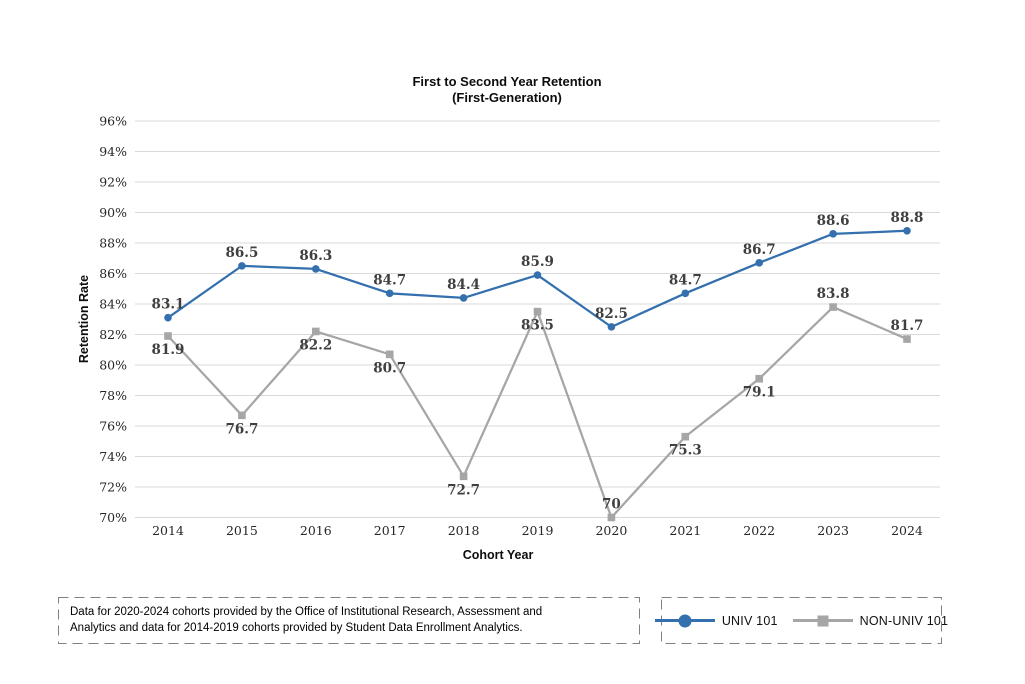 The image size is (1025, 684). I want to click on x-tick-label: 2021, so click(685, 530).